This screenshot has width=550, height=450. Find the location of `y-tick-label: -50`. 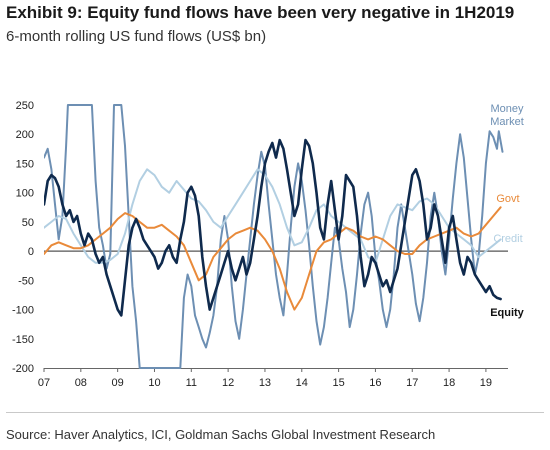

y-tick-label: -50 is located at coordinates (26, 281).